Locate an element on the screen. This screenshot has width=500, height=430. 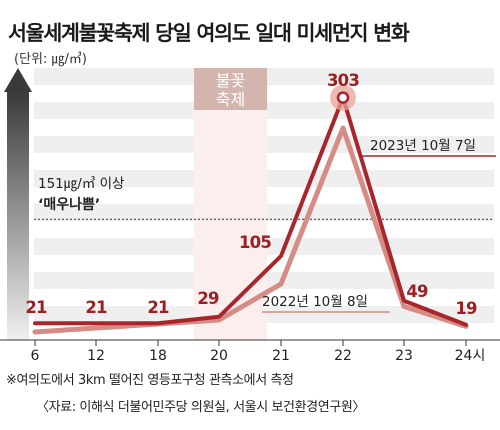
legend-2022-label: 2022년 10월 8일 is located at coordinates (315, 302).